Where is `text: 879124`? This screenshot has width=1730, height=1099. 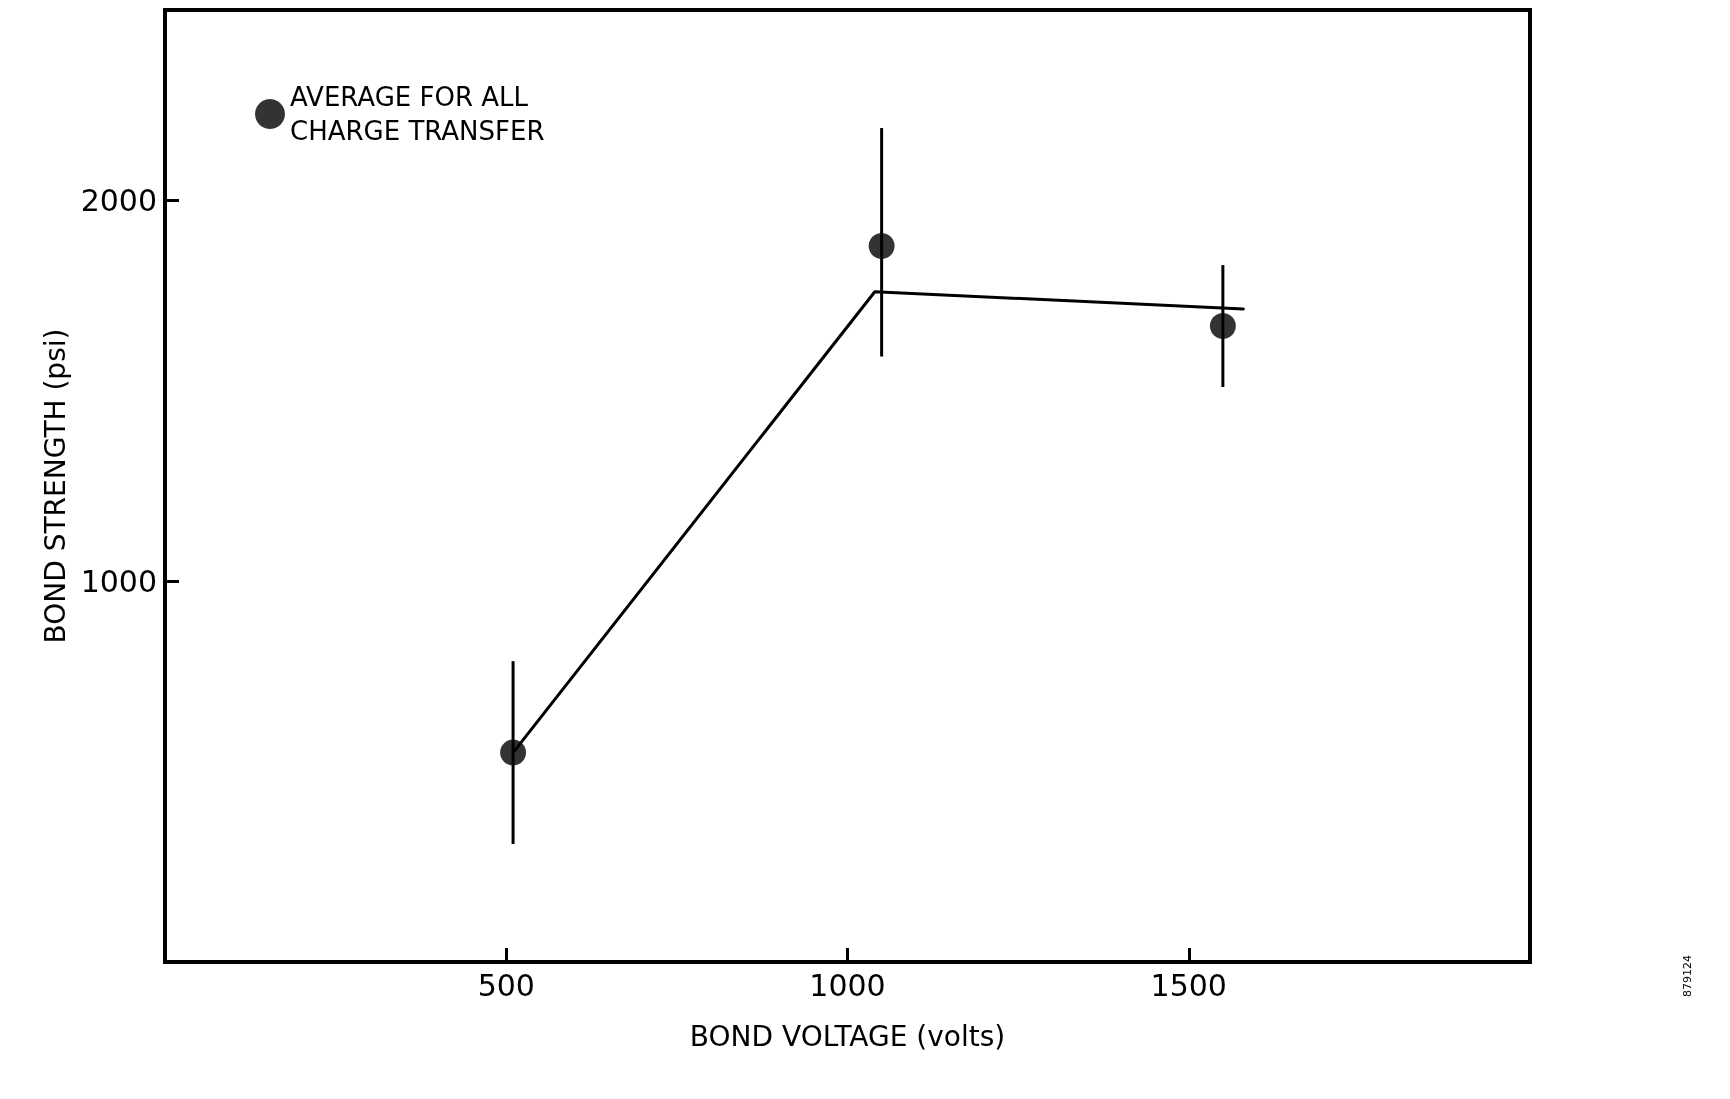
text: 879124 is located at coordinates (1687, 975).